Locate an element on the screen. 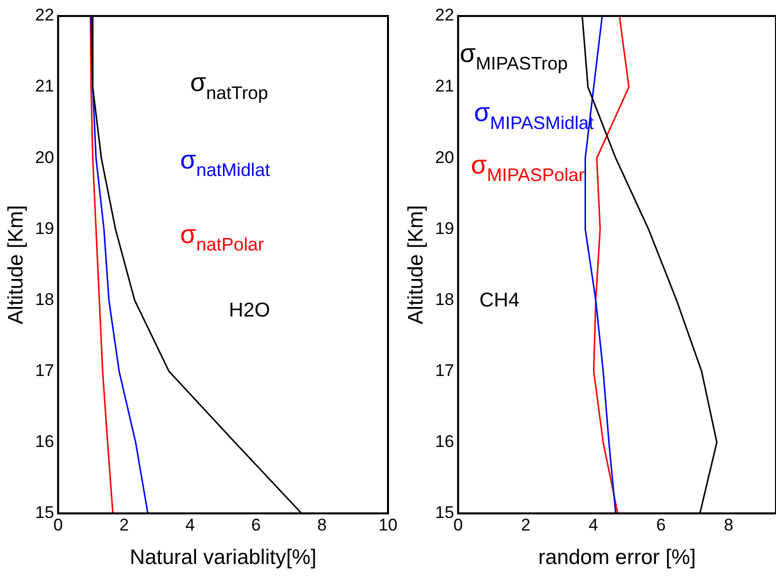 The image size is (776, 579). x-axis-title: random error [%] is located at coordinates (617, 558).